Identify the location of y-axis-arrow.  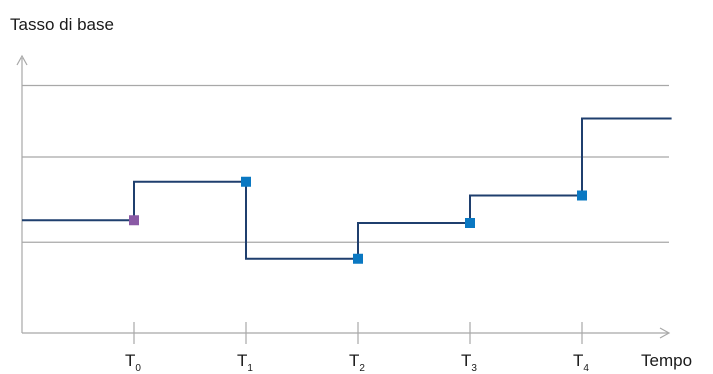
(22, 60).